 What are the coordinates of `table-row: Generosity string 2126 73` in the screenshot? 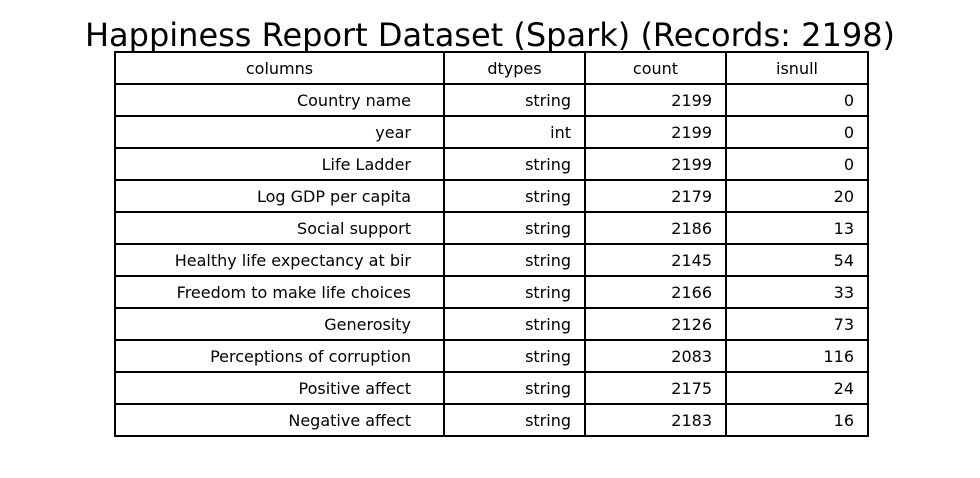 It's located at (491, 324).